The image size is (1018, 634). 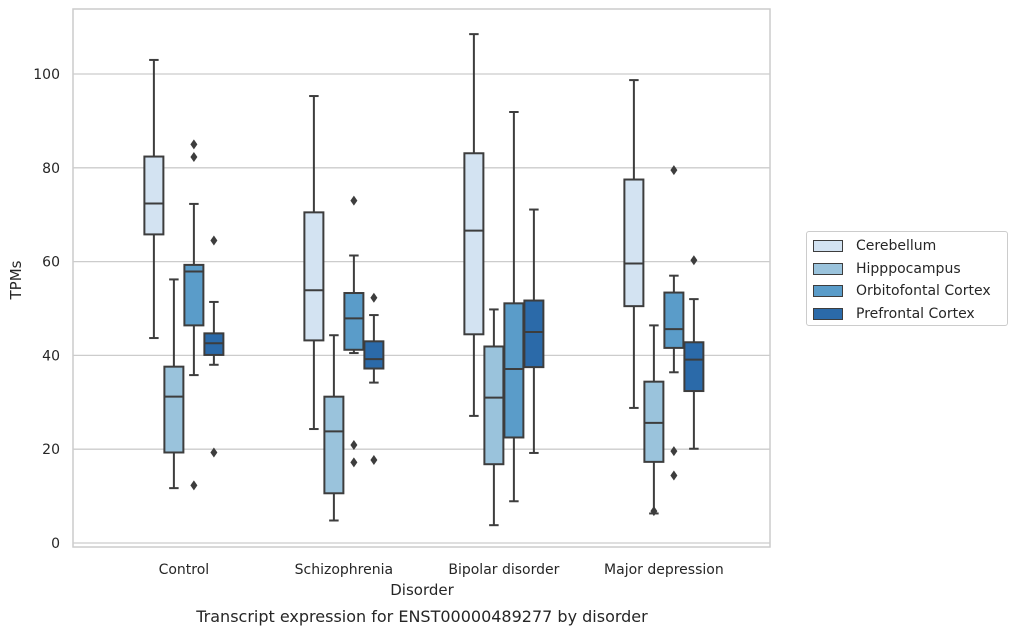 What do you see at coordinates (915, 314) in the screenshot?
I see `legend-label: Prefrontal Cortex` at bounding box center [915, 314].